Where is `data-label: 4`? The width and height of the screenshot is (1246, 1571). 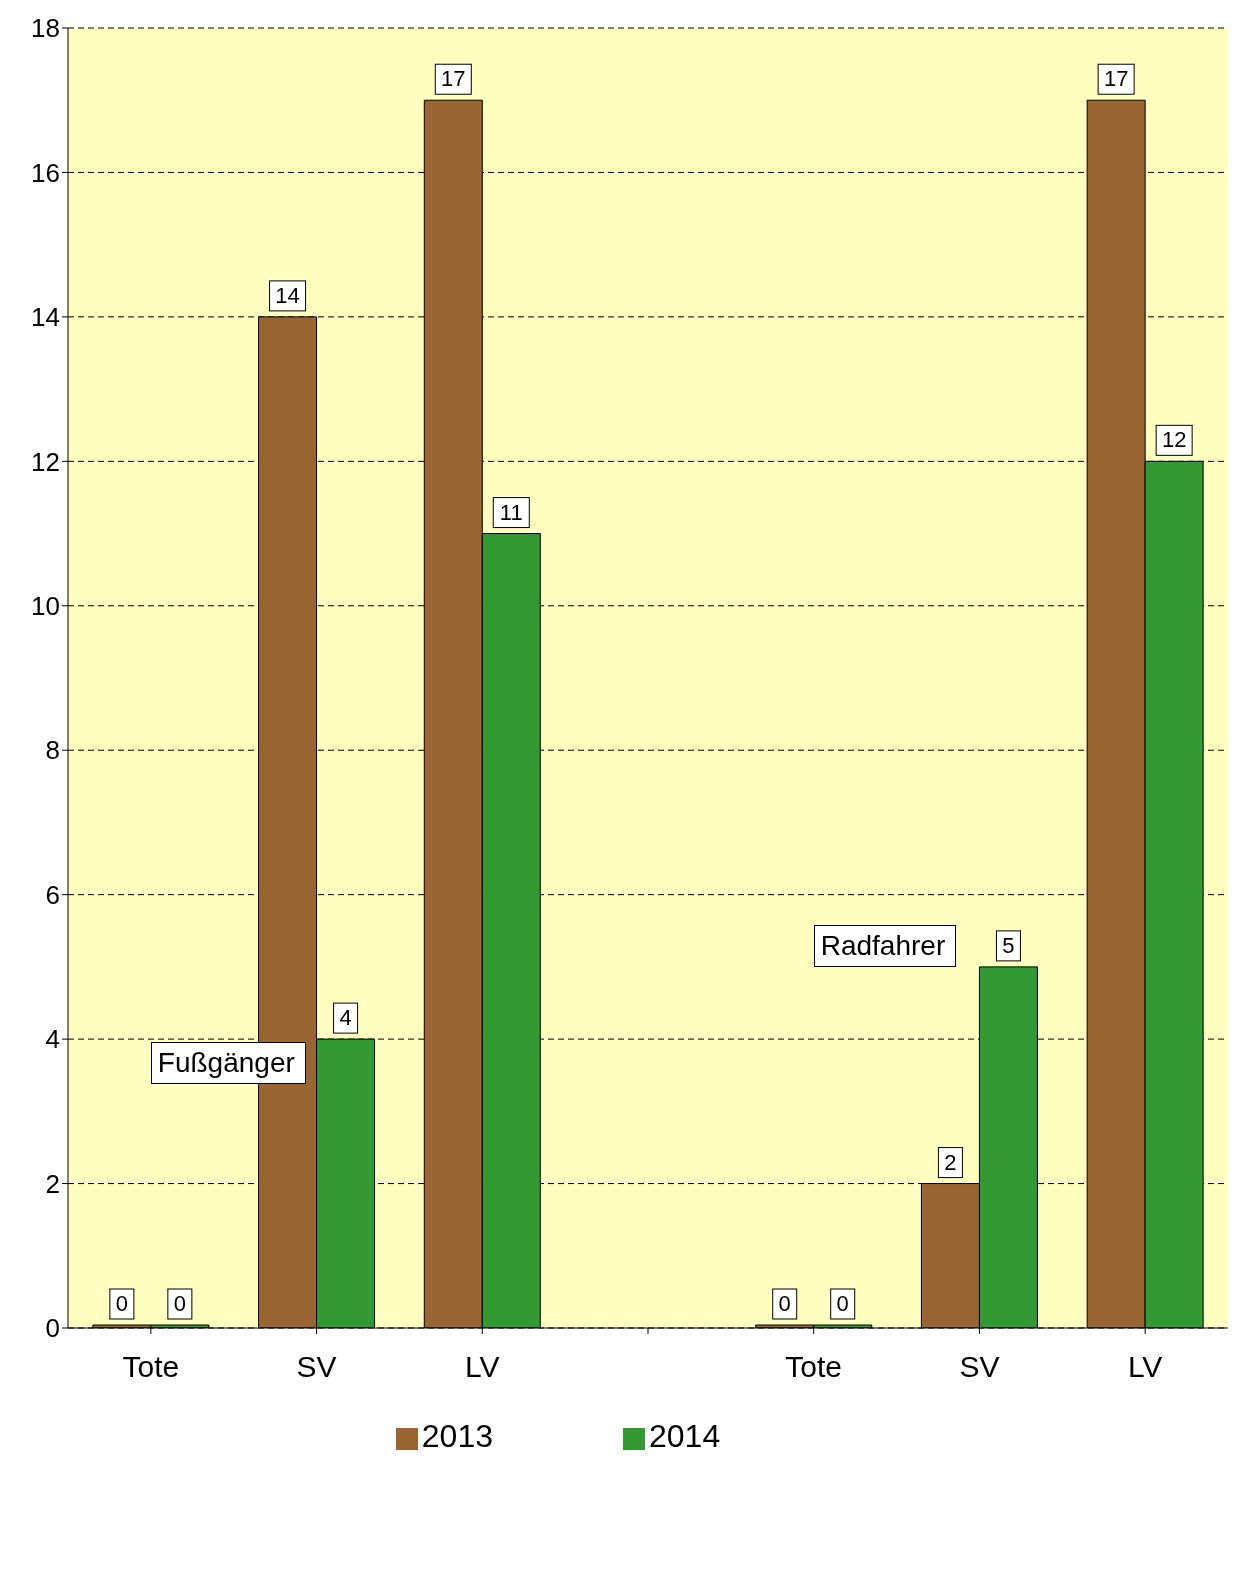
data-label: 4 is located at coordinates (345, 1018).